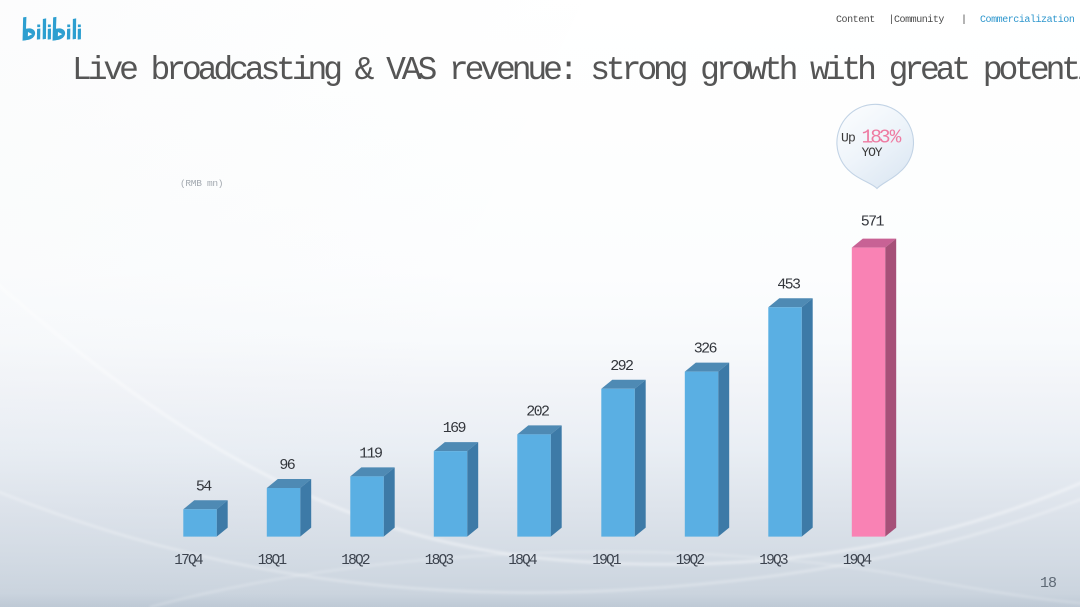 This screenshot has height=607, width=1080. I want to click on svg-text: 292, so click(621, 366).